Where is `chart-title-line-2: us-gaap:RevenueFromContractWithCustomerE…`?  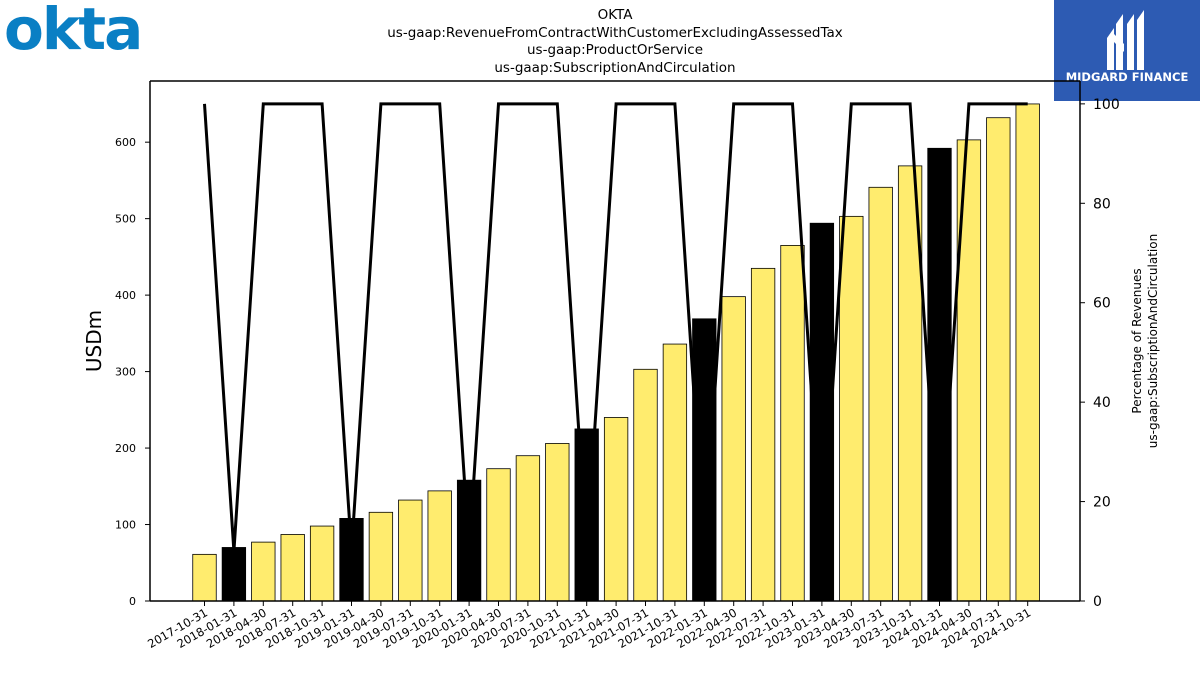
chart-title-line-2: us-gaap:RevenueFromContractWithCustomerE… is located at coordinates (615, 32).